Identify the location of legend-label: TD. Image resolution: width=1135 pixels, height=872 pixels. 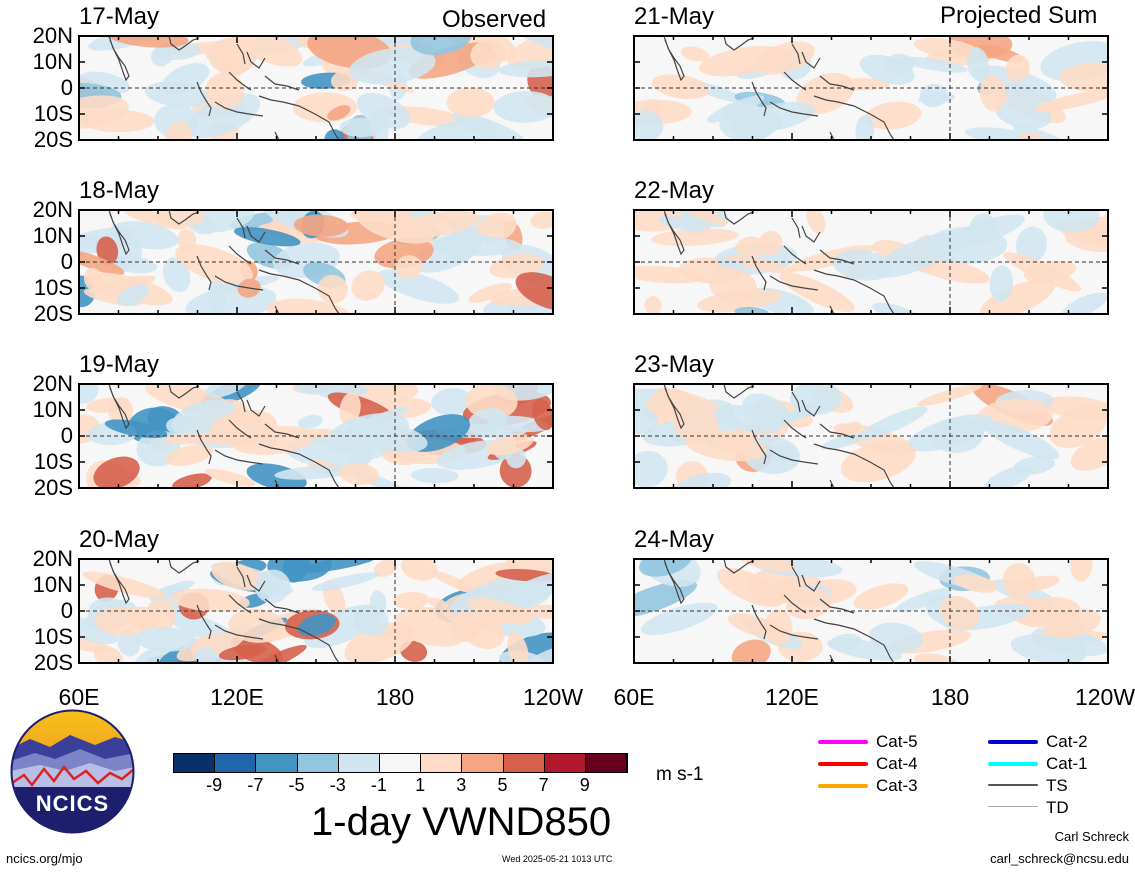
(1057, 807).